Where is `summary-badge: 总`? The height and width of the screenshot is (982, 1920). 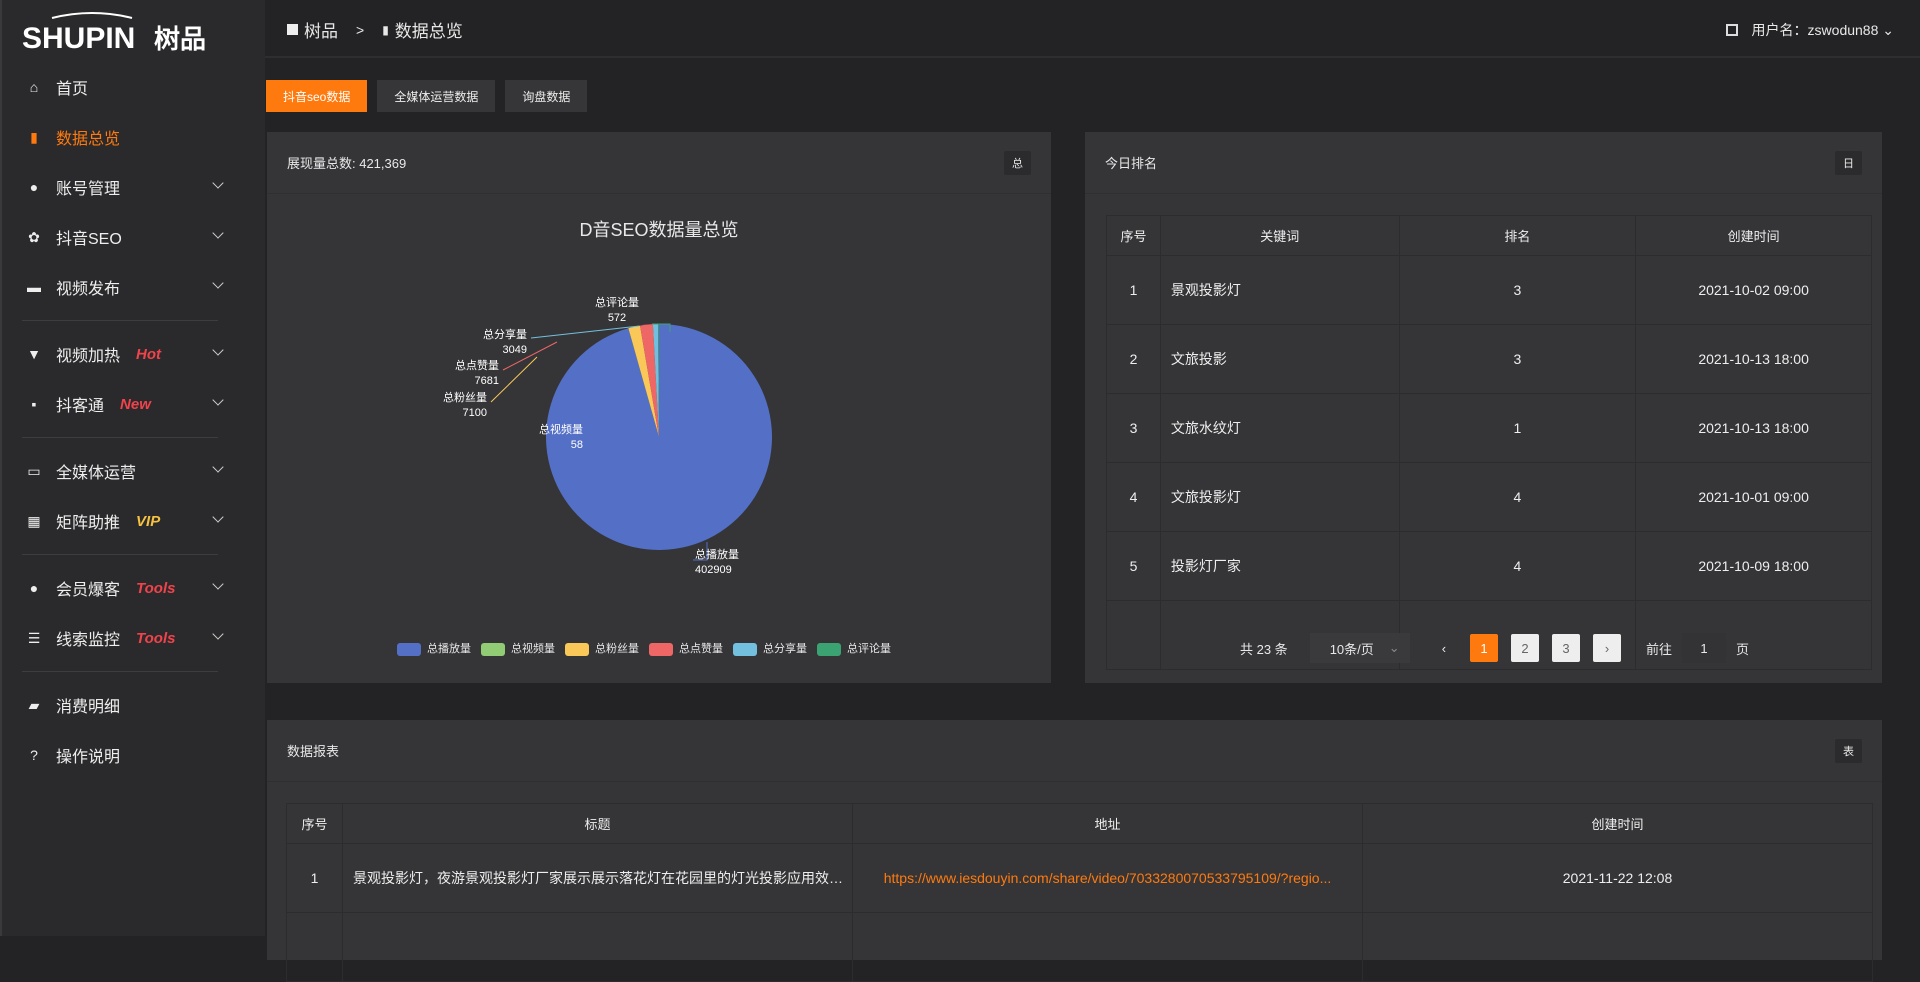
summary-badge: 总 is located at coordinates (1017, 162).